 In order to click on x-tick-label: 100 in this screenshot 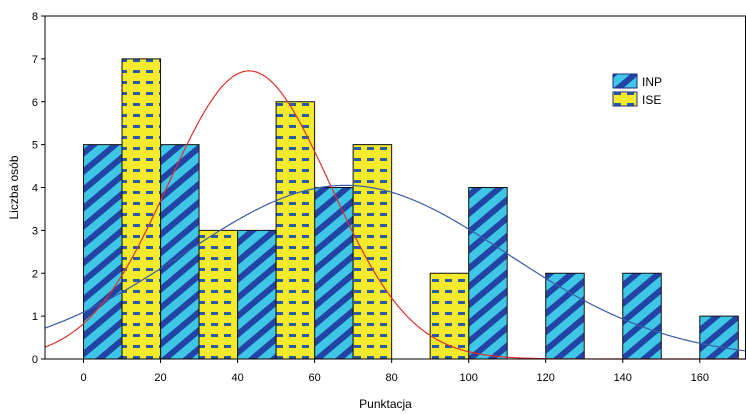, I will do `click(469, 378)`.